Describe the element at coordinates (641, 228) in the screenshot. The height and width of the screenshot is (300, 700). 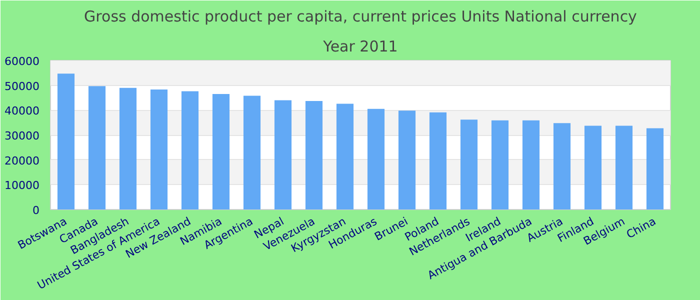
I see `x-tick-label: China` at that location.